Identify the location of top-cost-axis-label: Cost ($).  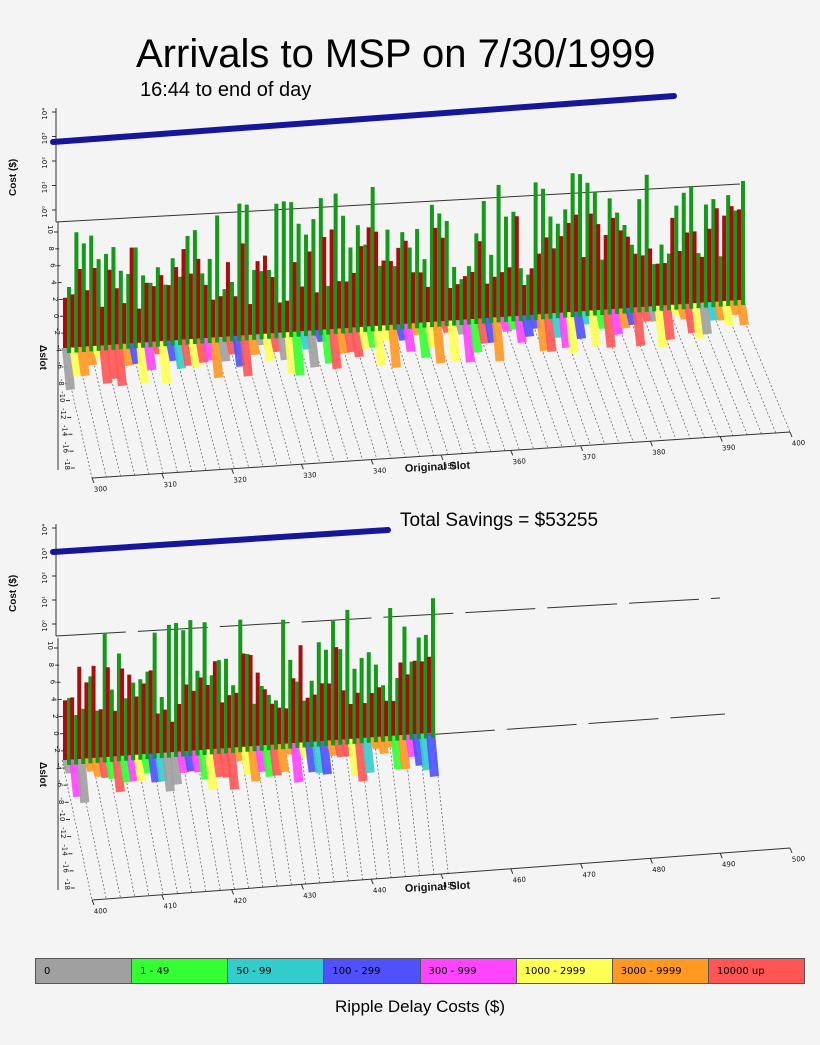
(13, 177).